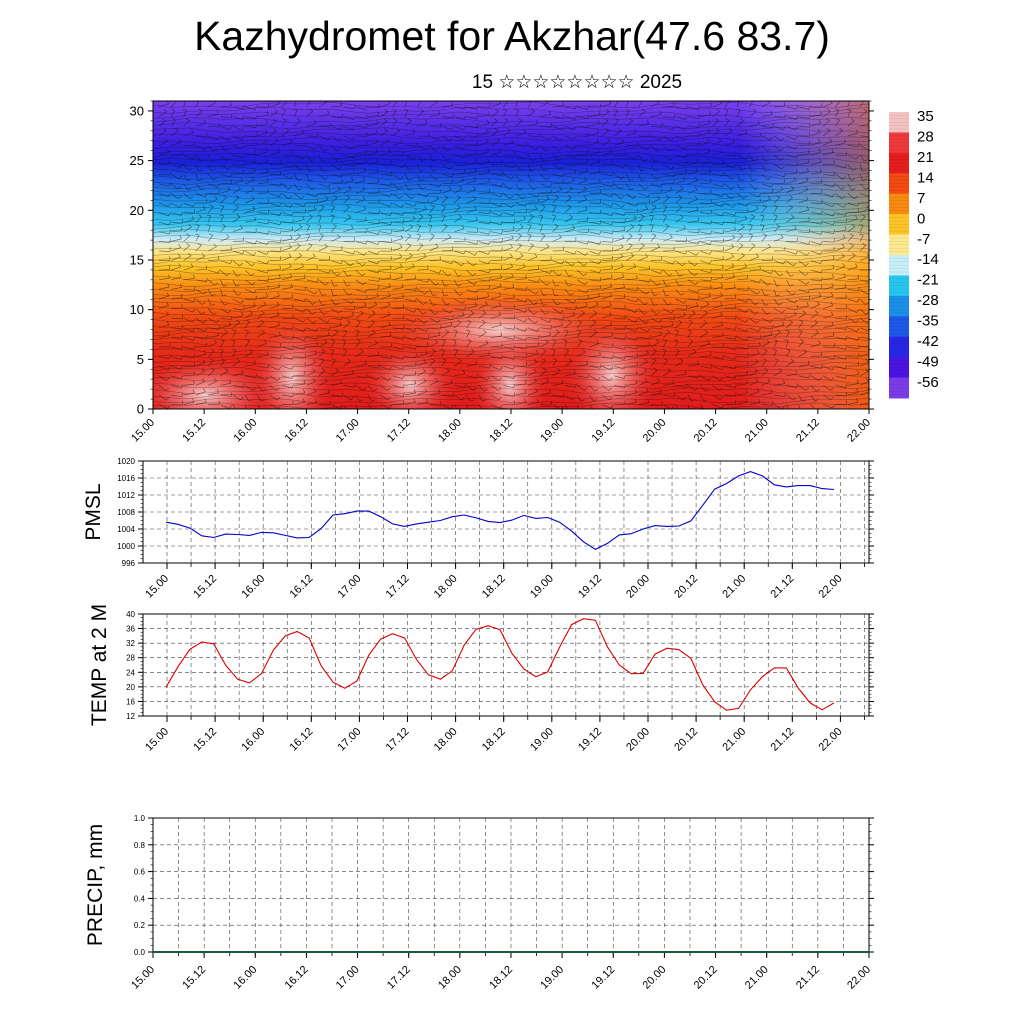  What do you see at coordinates (301, 587) in the screenshot?
I see `x-tick-label: 16.12` at bounding box center [301, 587].